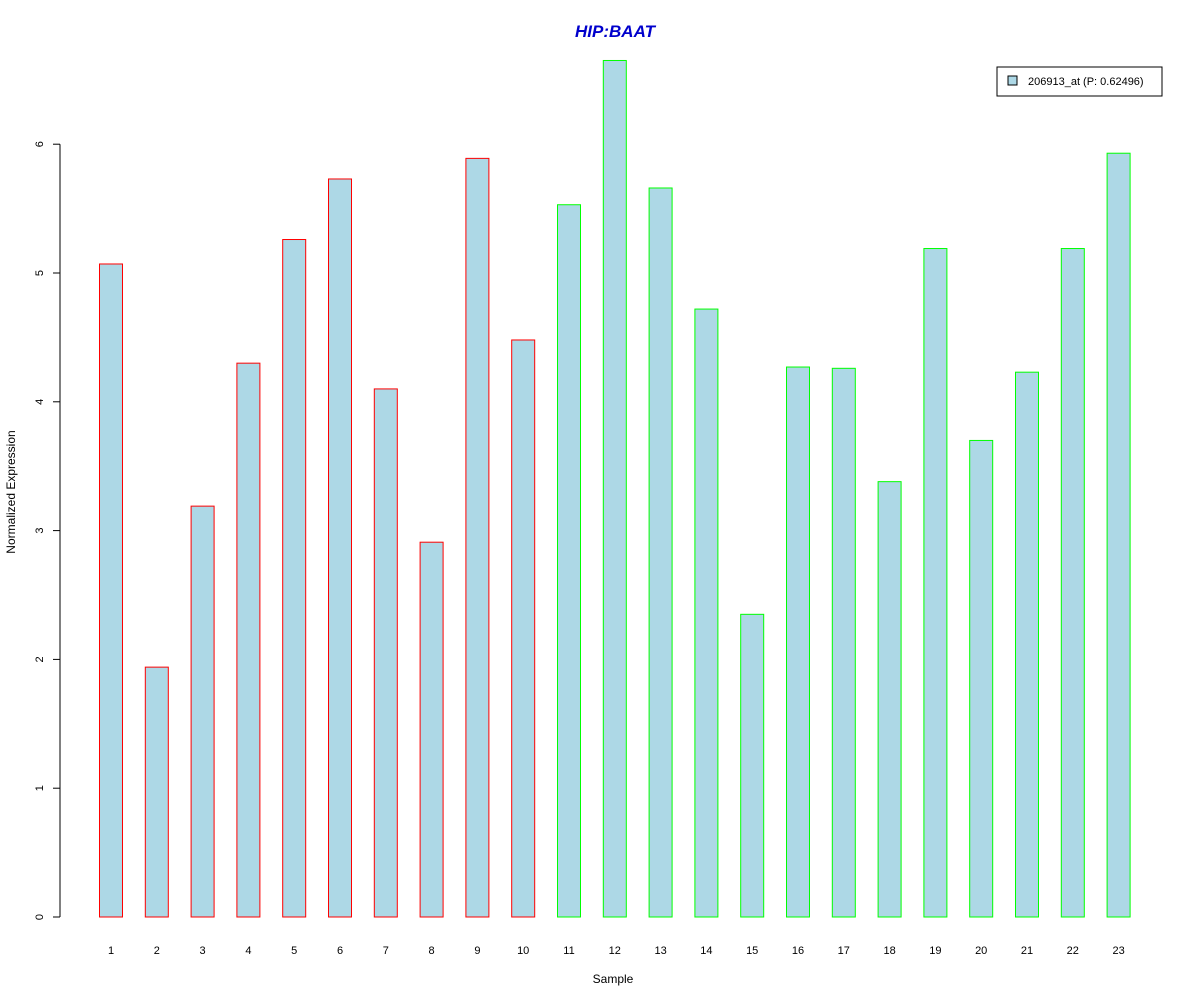 The image size is (1200, 1005). Describe the element at coordinates (798, 951) in the screenshot. I see `x-tick-label: 16` at that location.